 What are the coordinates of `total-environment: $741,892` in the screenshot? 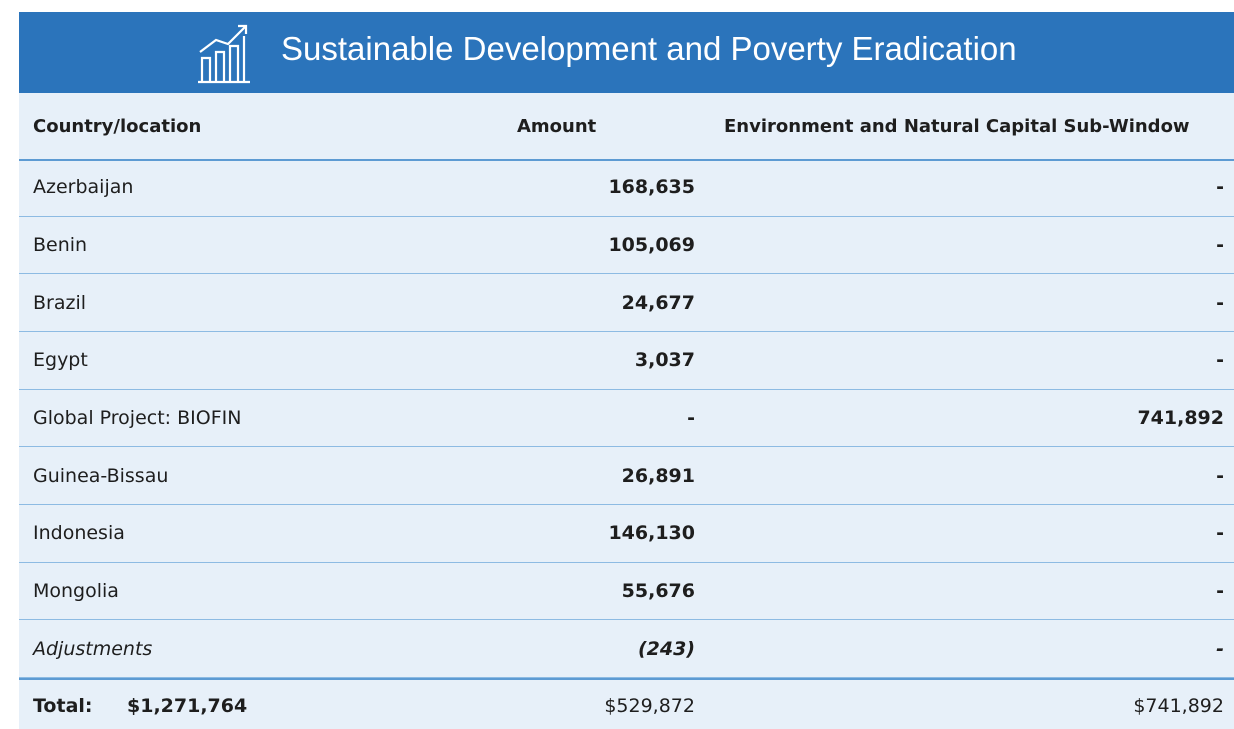 It's located at (1178, 705).